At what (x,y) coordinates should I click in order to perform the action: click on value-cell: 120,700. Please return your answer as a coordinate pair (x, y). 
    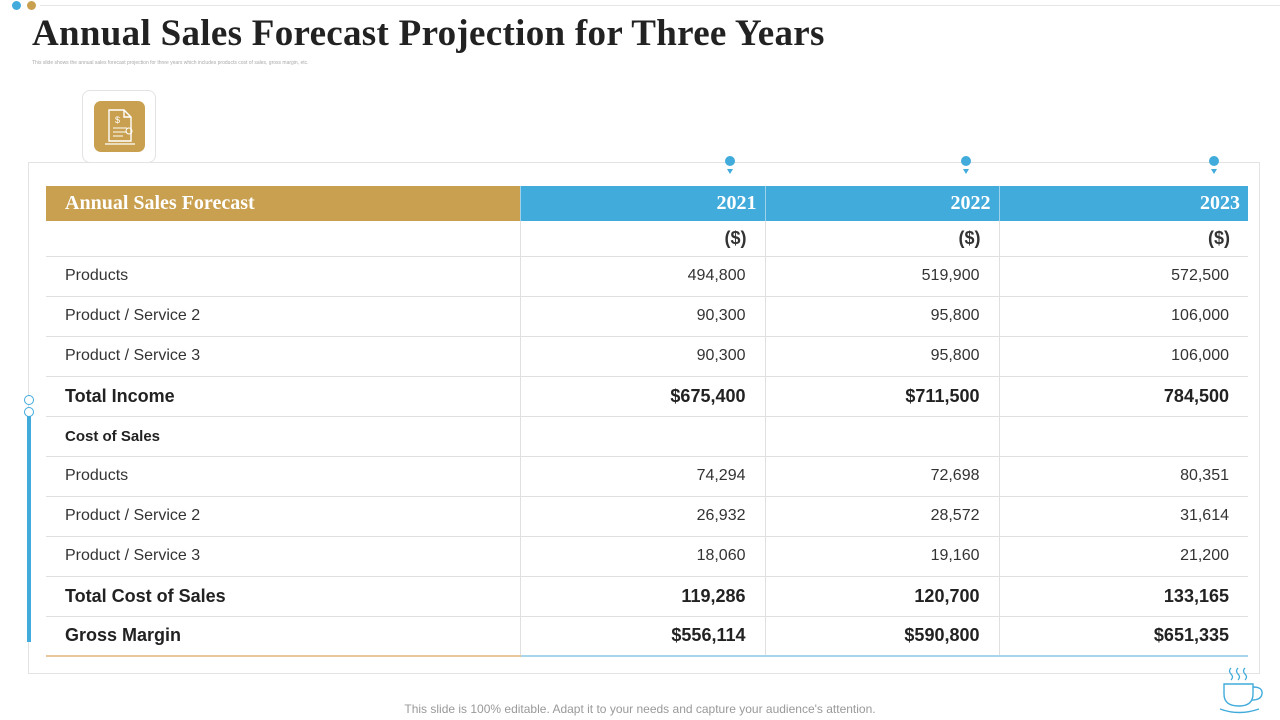
    Looking at the image, I should click on (881, 596).